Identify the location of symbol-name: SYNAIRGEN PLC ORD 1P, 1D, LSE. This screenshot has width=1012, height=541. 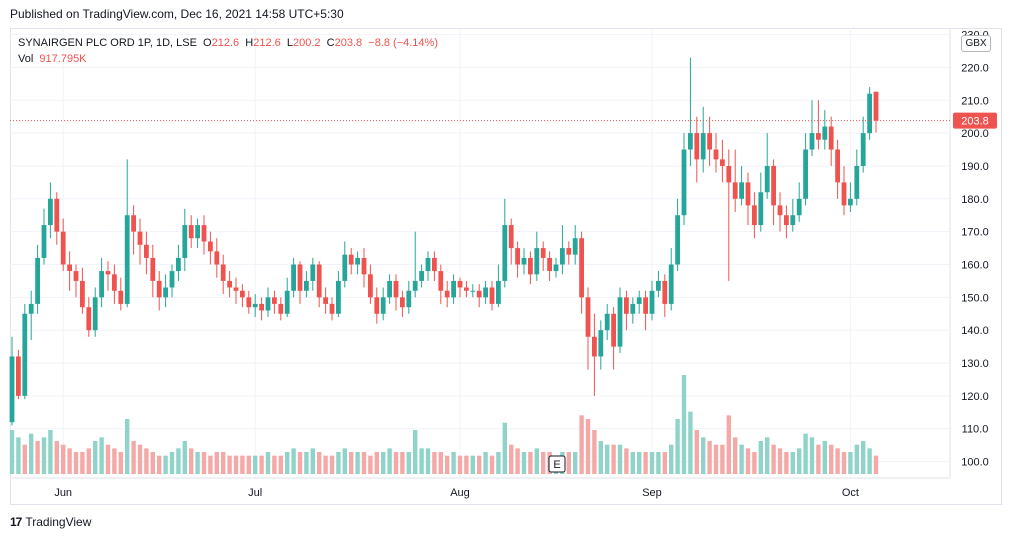
(107, 43).